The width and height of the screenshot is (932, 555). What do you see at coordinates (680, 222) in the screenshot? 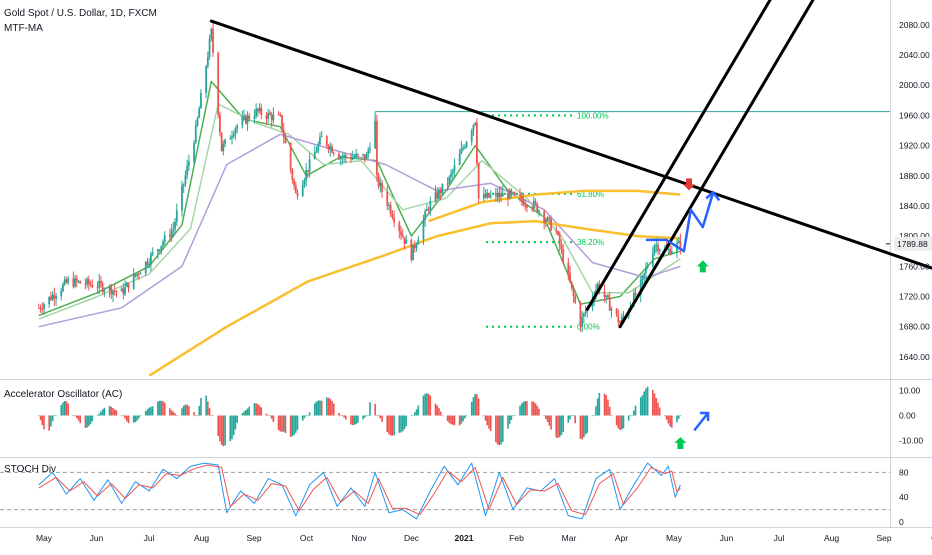
I see `projection-path` at bounding box center [680, 222].